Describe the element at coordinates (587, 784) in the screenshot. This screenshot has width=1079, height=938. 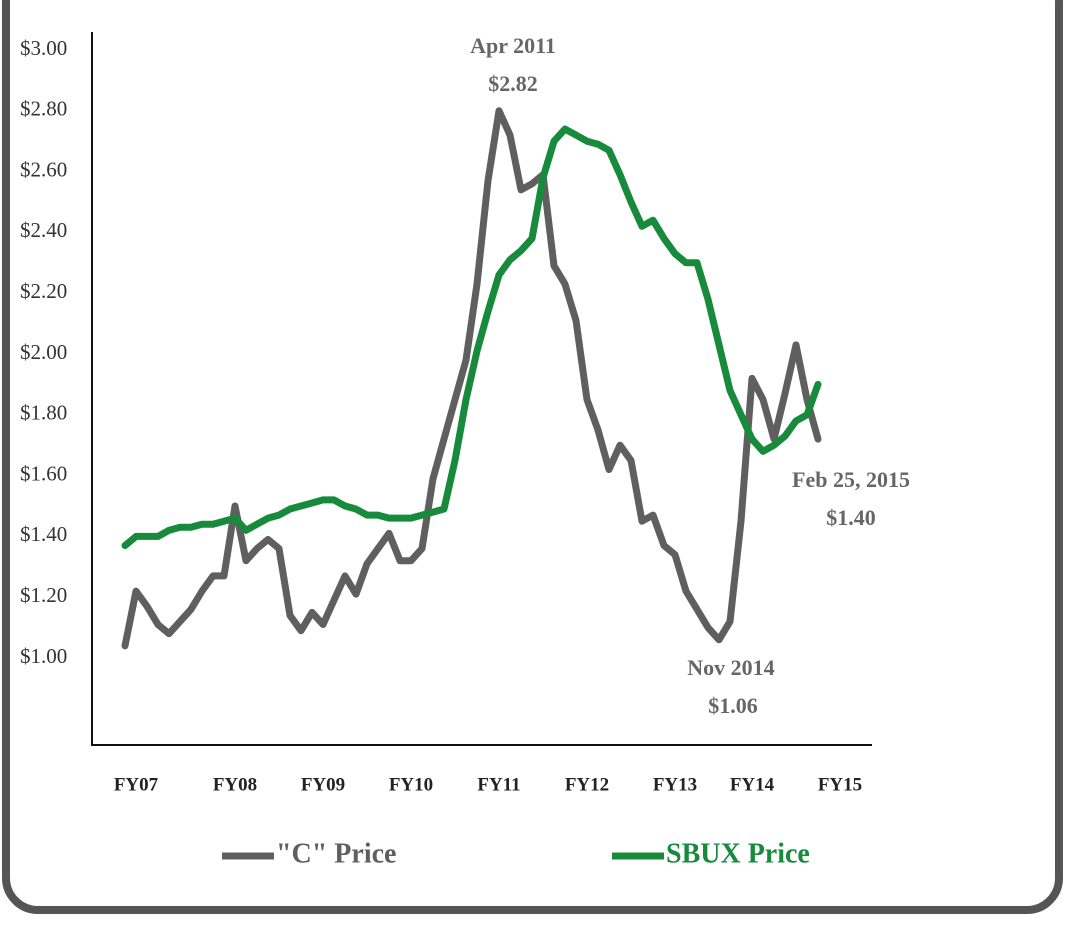
I see `x-tick-label: FY12` at that location.